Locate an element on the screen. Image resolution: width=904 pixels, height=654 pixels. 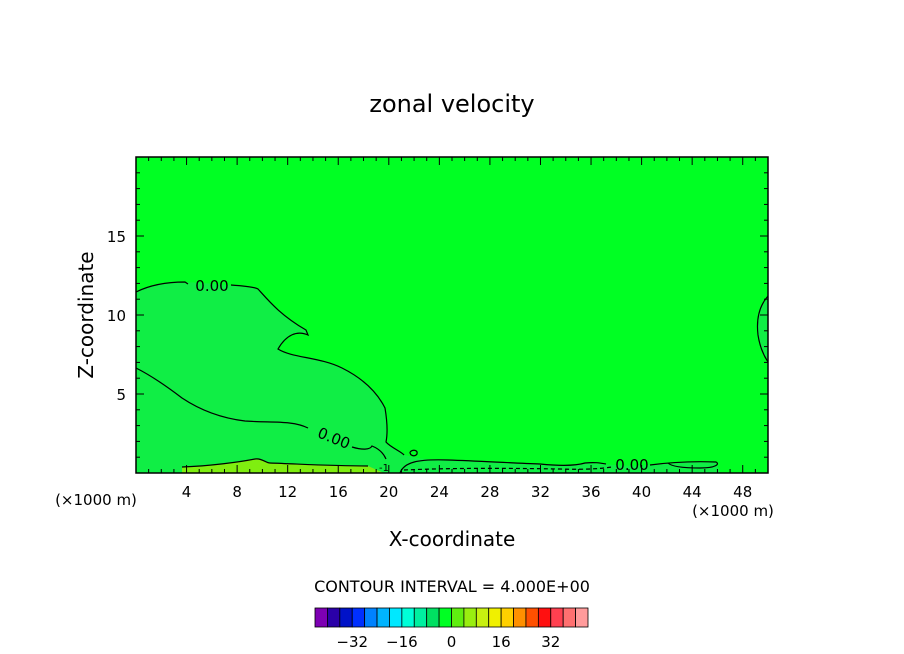
contour-line-zero-upper is located at coordinates (270, 368).